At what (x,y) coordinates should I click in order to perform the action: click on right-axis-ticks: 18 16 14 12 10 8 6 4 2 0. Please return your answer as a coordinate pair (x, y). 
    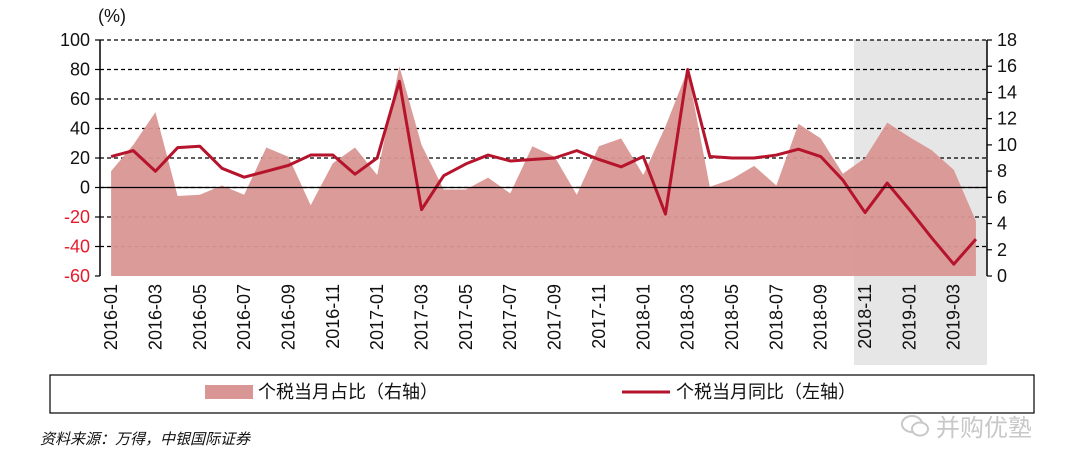
    Looking at the image, I should click on (1002, 158).